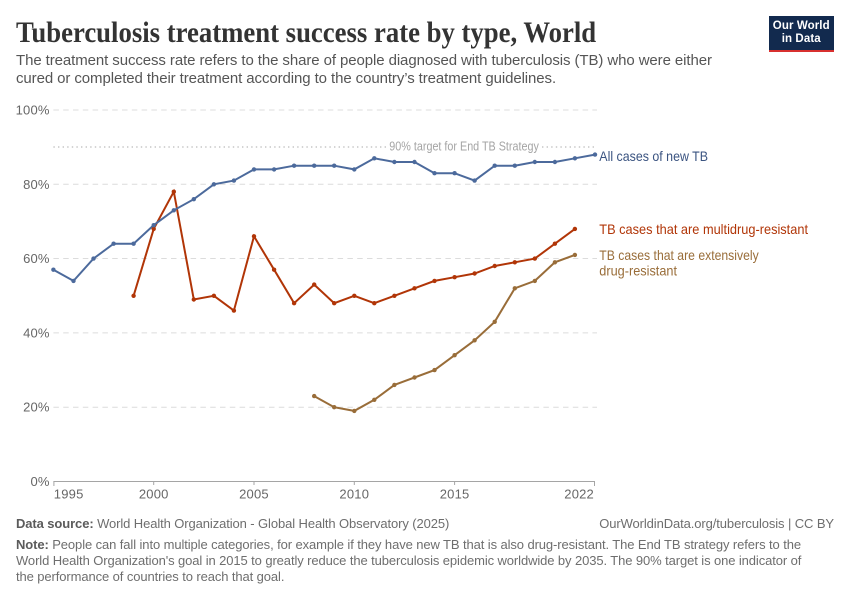 The image size is (850, 600). I want to click on svg-text: TB cases that are extensively, so click(678, 255).